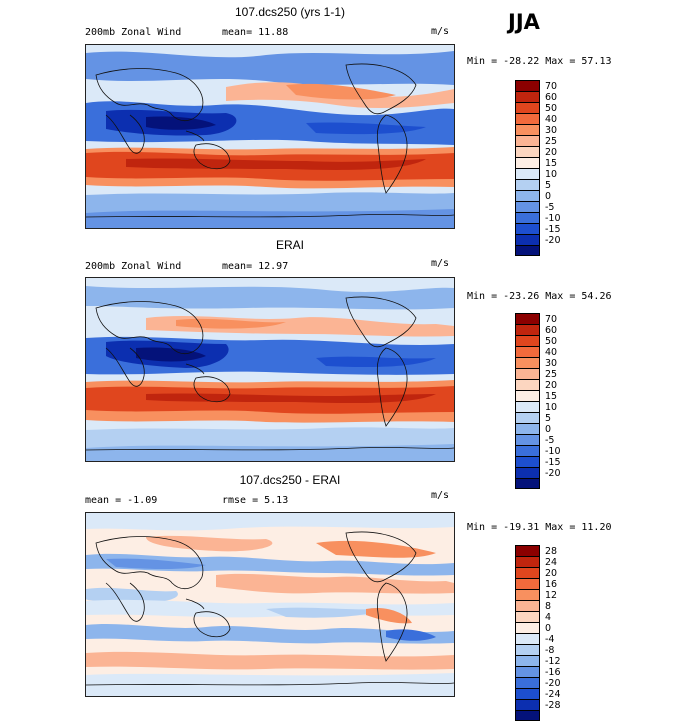 The image size is (700, 721). I want to click on colorbar-tick-label: 10, so click(551, 407).